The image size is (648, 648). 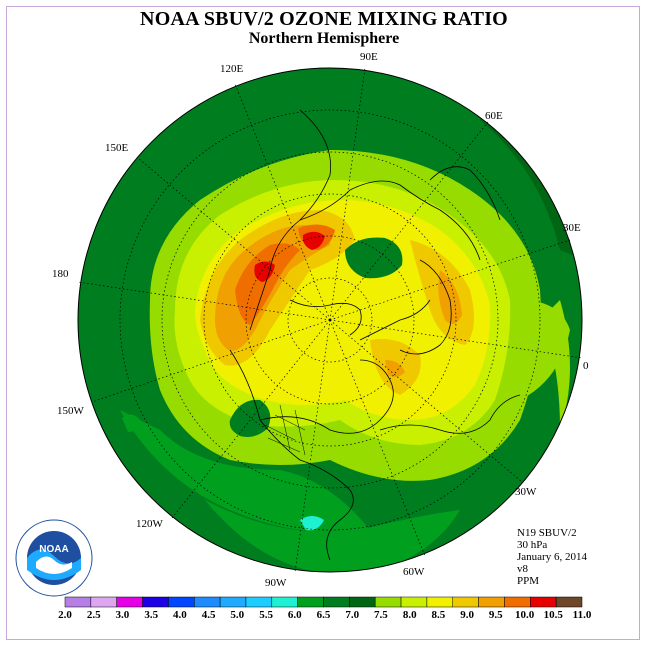 I want to click on colorbar-tick-label: 6.0, so click(x=294, y=615).